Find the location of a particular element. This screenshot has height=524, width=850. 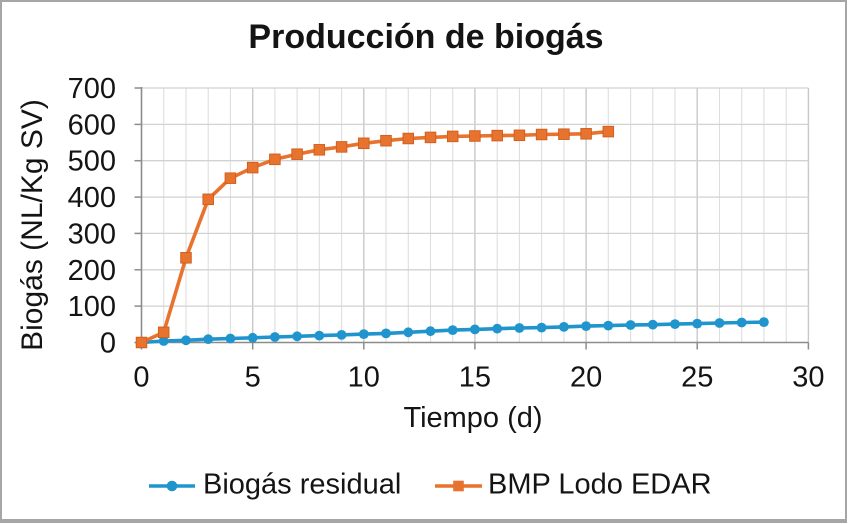

svg-text: 600 is located at coordinates (92, 125).